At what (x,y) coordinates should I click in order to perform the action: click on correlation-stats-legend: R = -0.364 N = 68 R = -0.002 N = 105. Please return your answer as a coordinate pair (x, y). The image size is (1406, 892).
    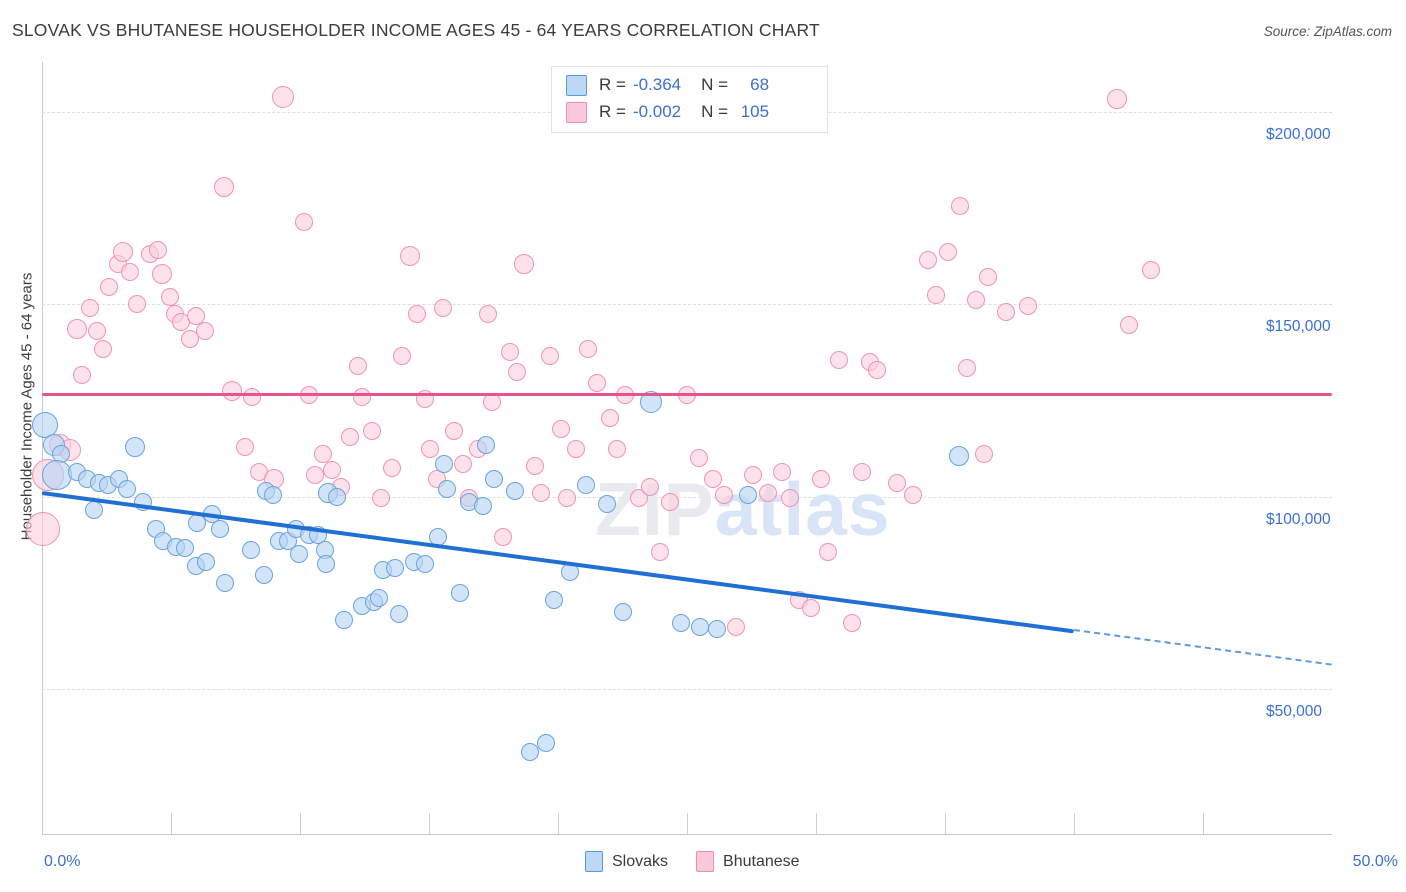
    Looking at the image, I should click on (689, 99).